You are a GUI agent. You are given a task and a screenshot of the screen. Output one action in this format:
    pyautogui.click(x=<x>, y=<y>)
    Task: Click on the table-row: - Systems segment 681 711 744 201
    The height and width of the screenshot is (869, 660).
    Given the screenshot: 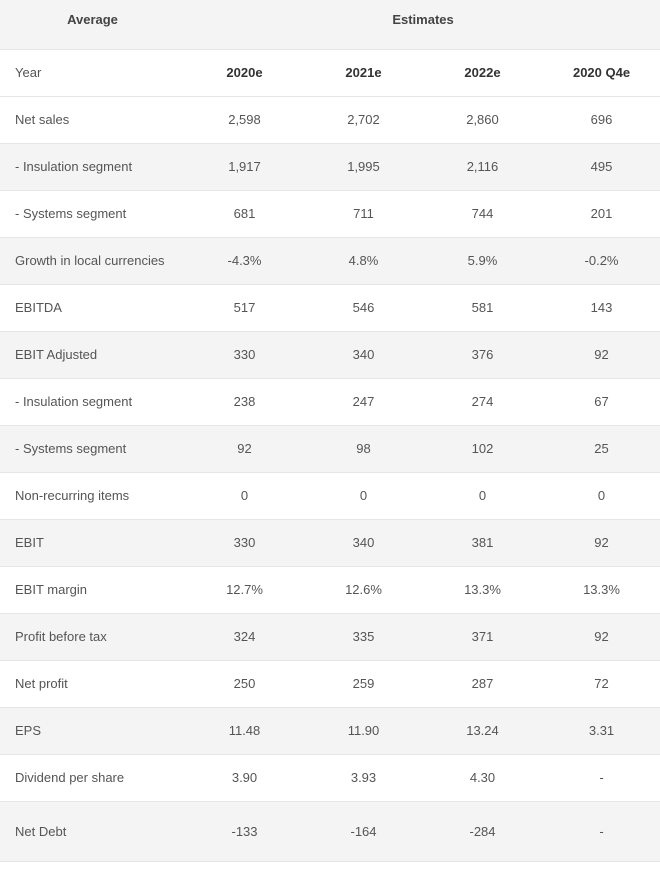 What is the action you would take?
    pyautogui.click(x=330, y=214)
    